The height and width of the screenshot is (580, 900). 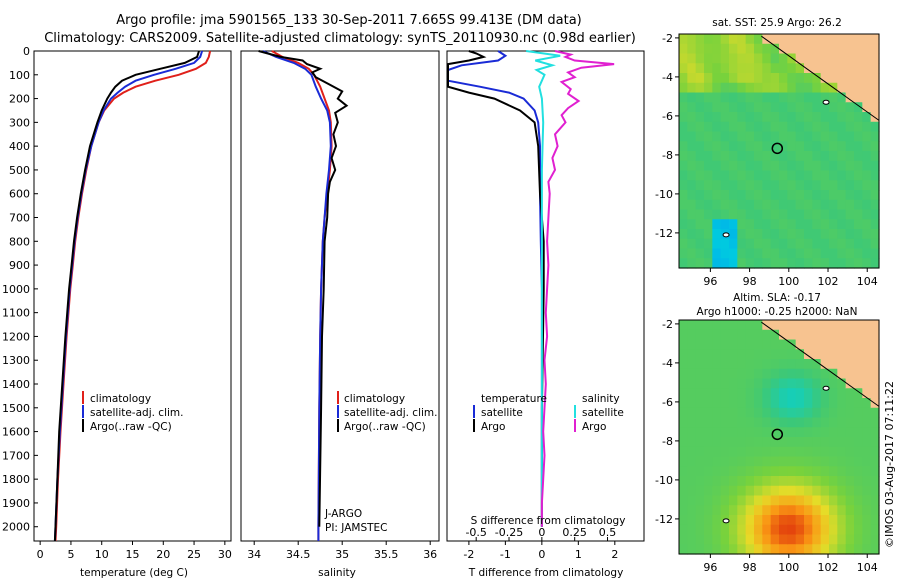 What do you see at coordinates (614, 554) in the screenshot?
I see `t-difference-x-tick-label: 2` at bounding box center [614, 554].